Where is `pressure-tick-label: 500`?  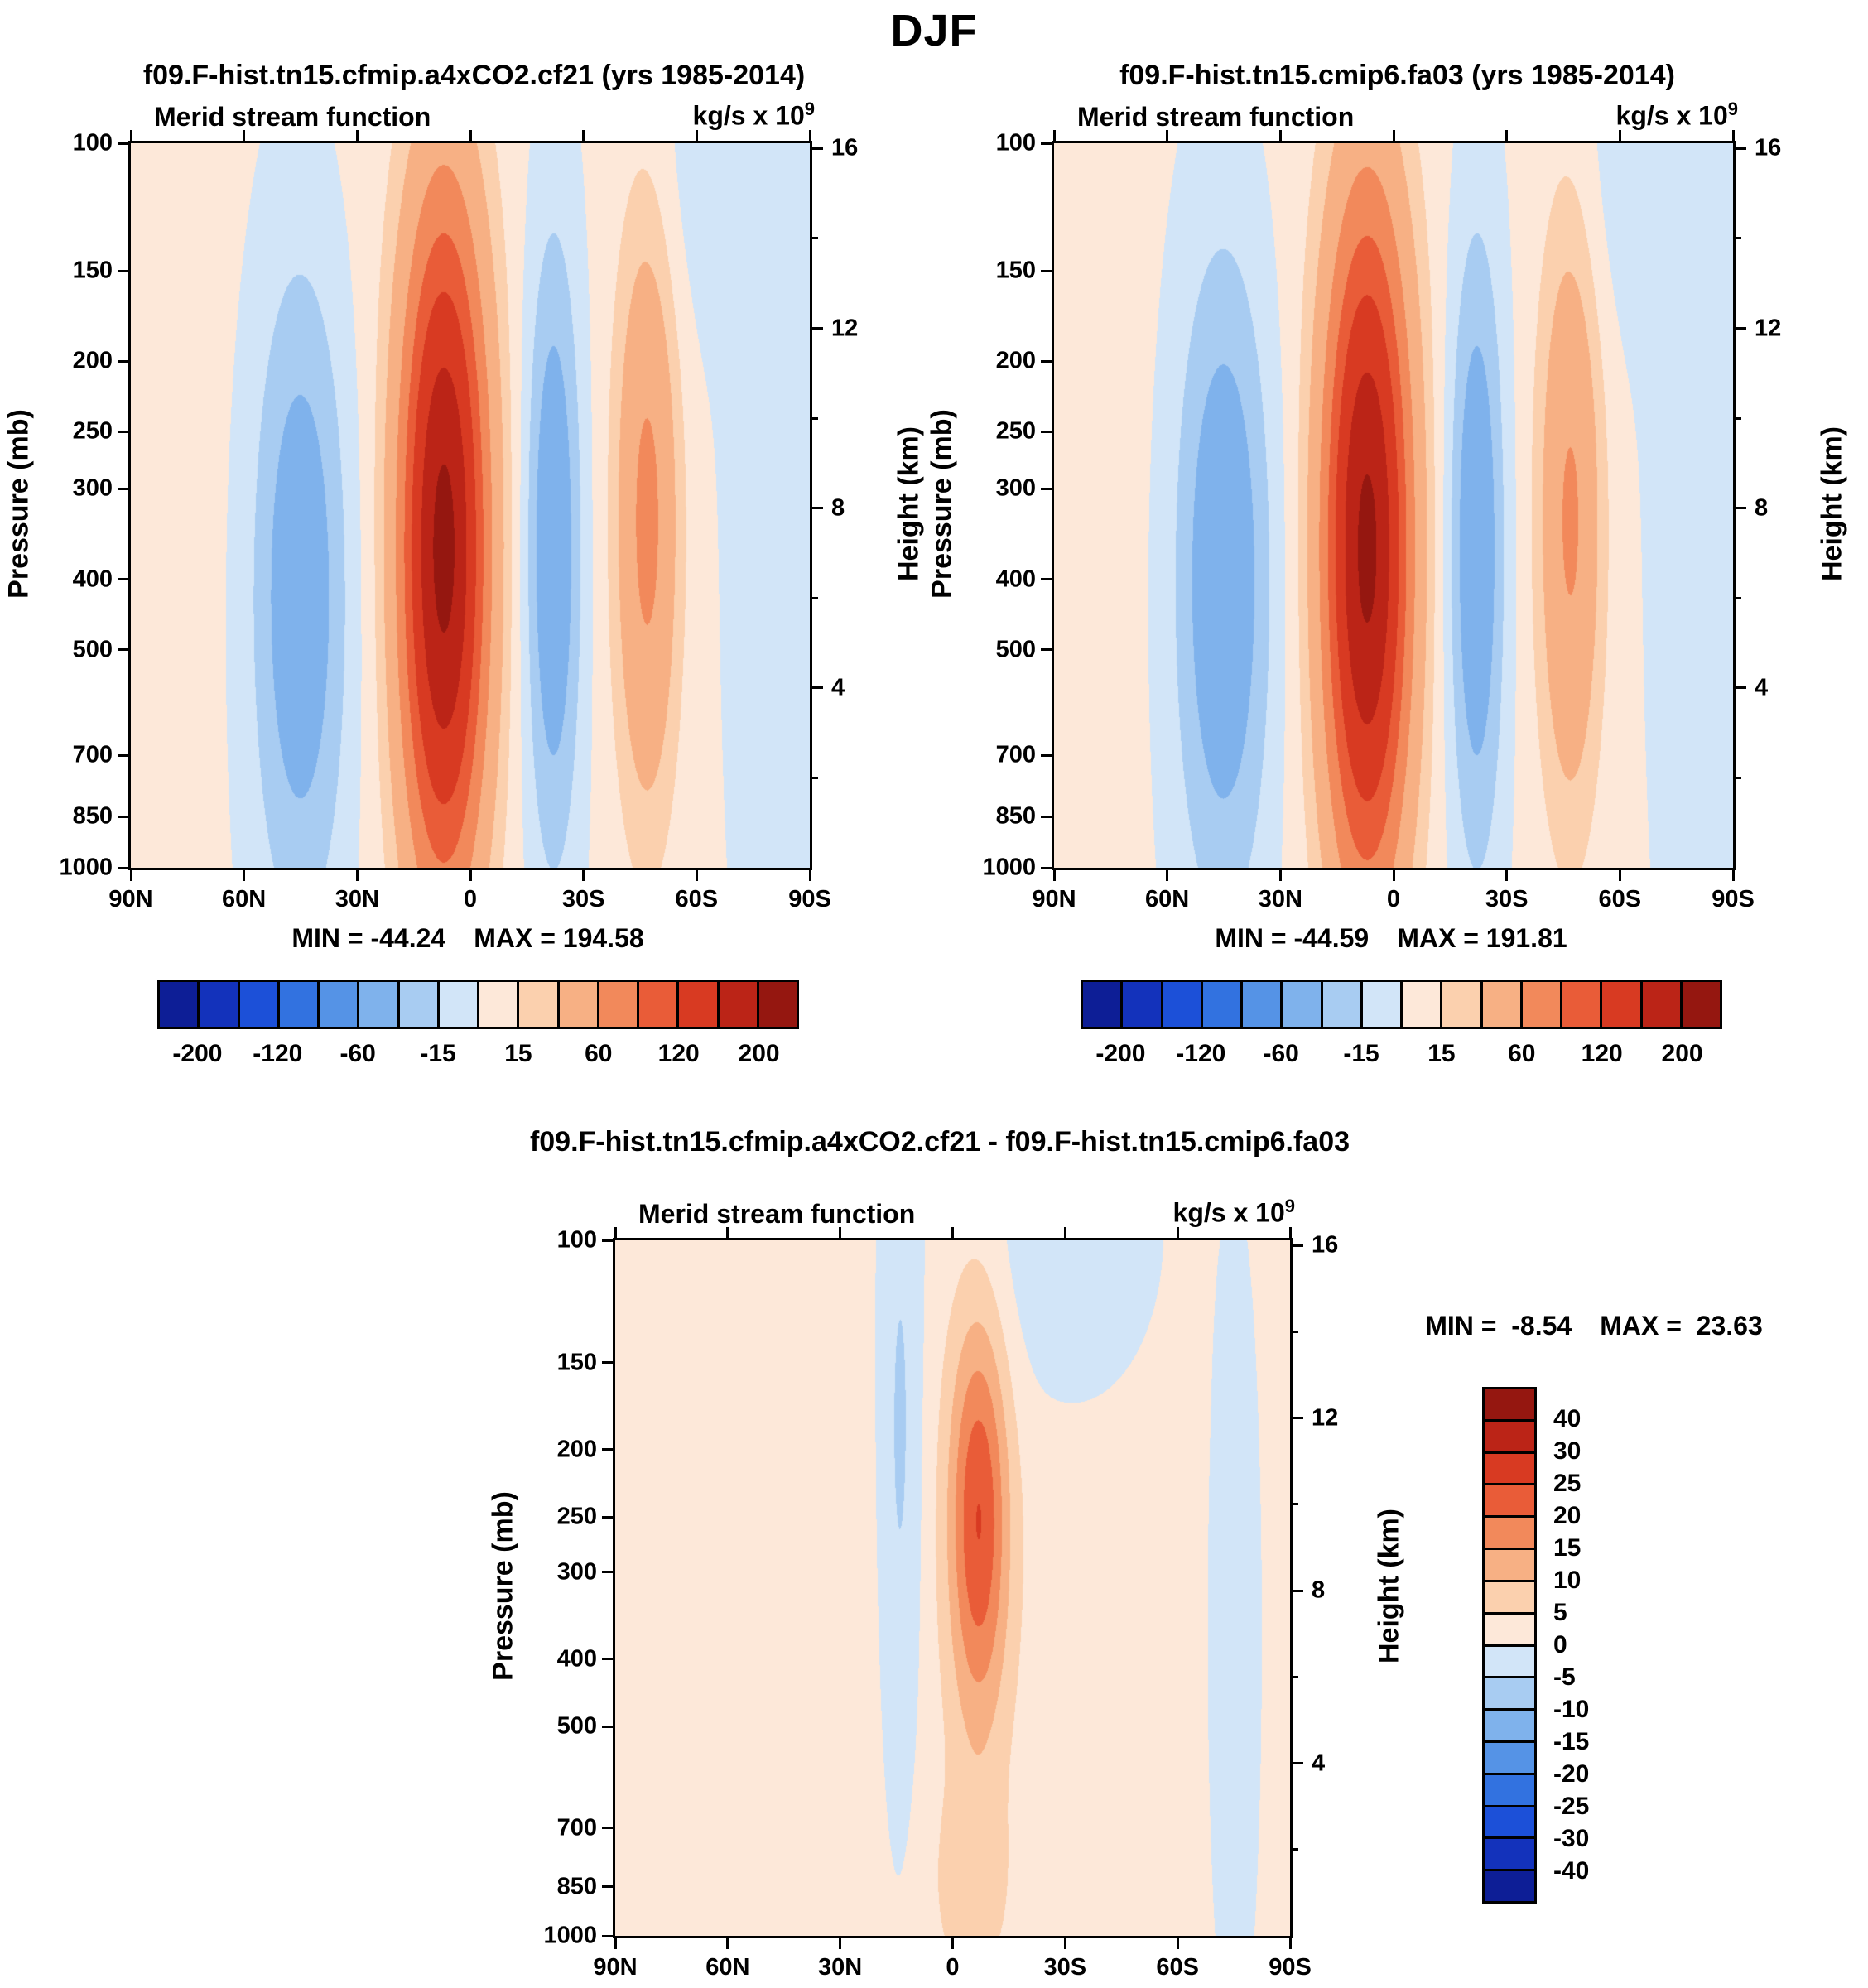
pressure-tick-label: 500 is located at coordinates (576, 1726).